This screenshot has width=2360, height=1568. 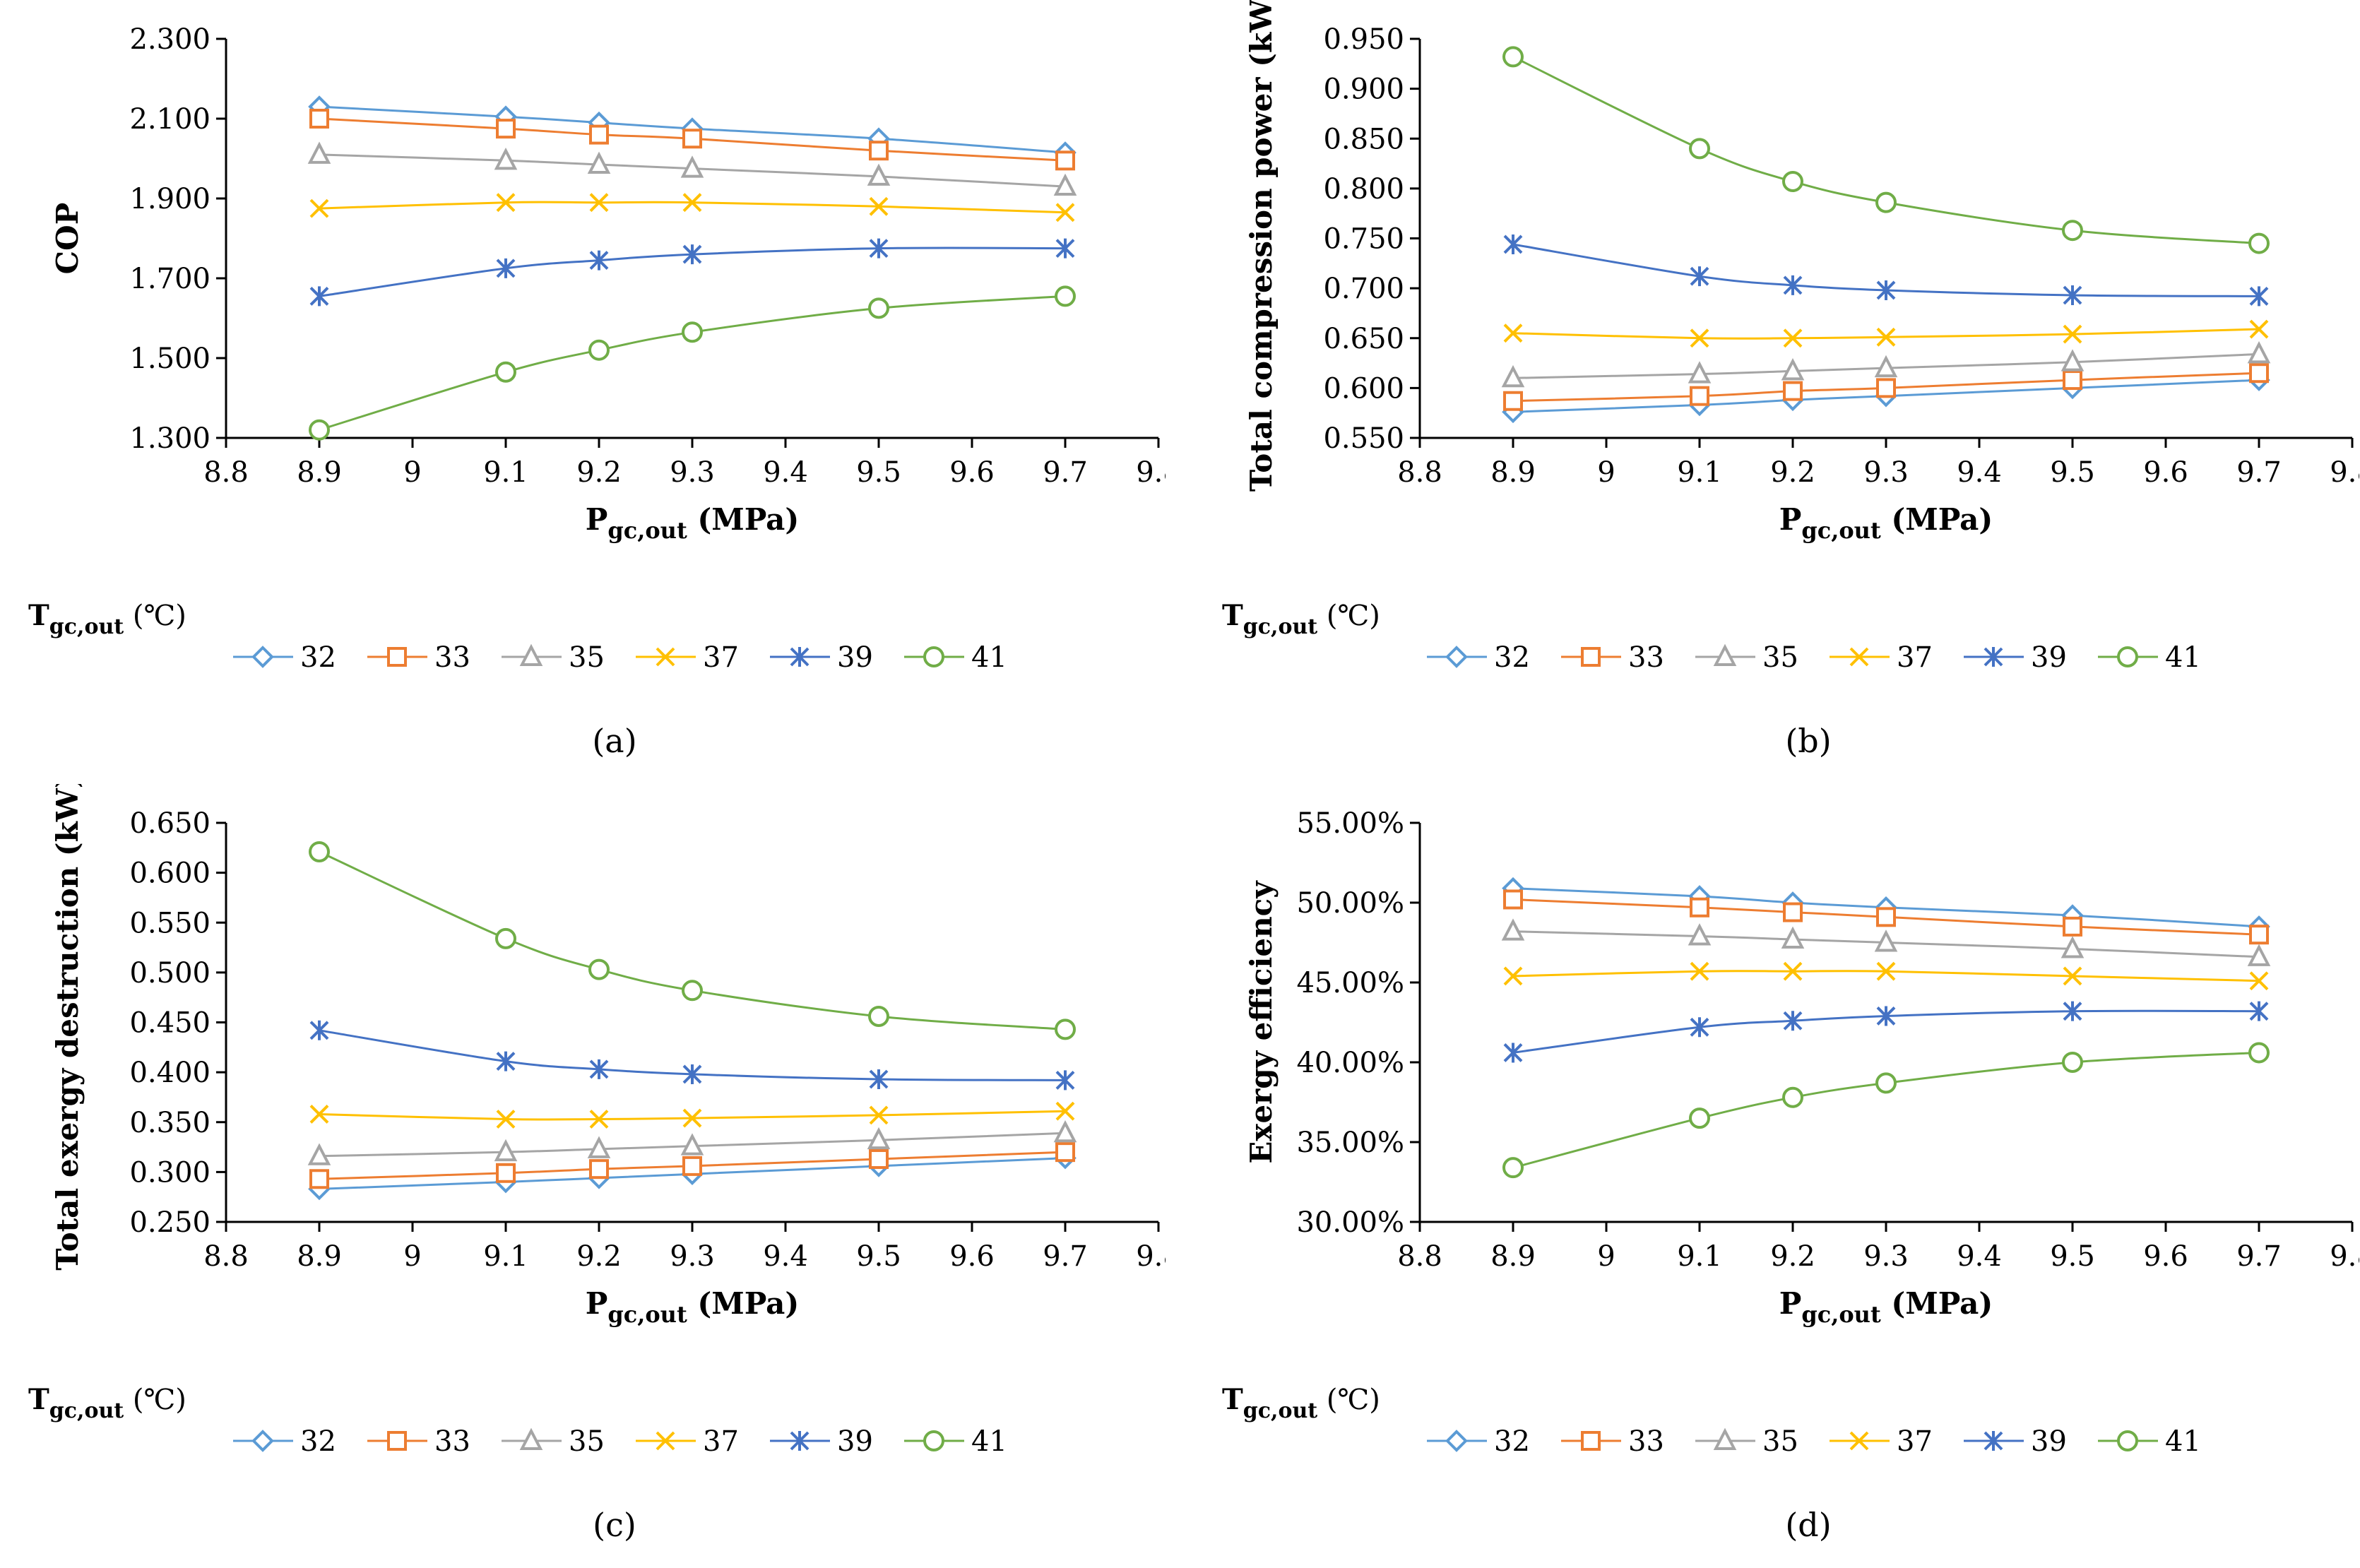 I want to click on x-axis-title-main-c: P, so click(x=597, y=1303).